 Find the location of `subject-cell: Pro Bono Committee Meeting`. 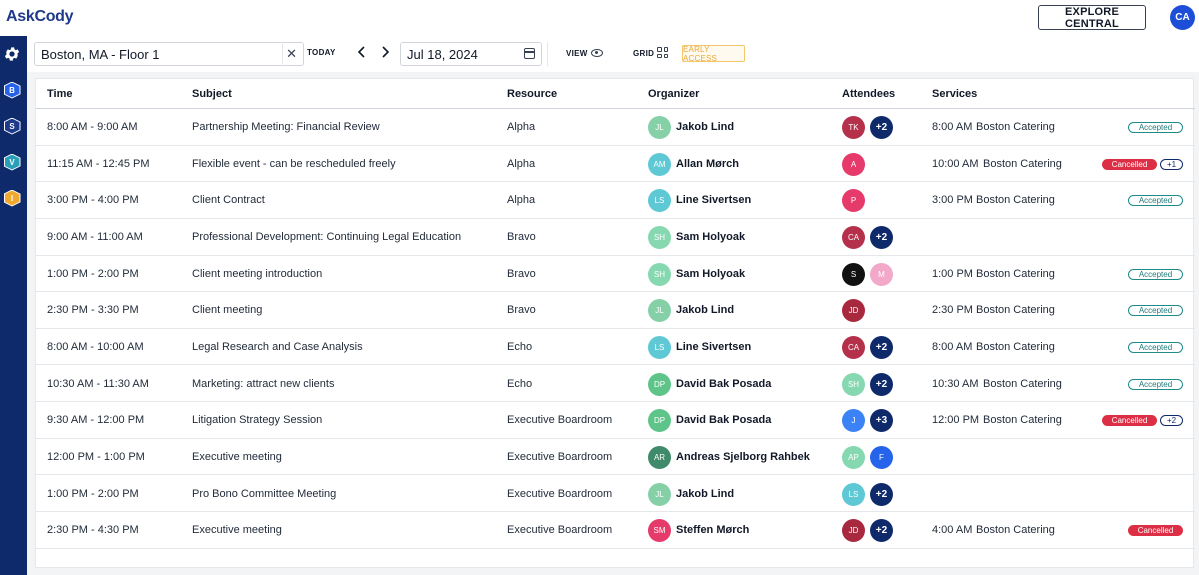

subject-cell: Pro Bono Committee Meeting is located at coordinates (264, 493).